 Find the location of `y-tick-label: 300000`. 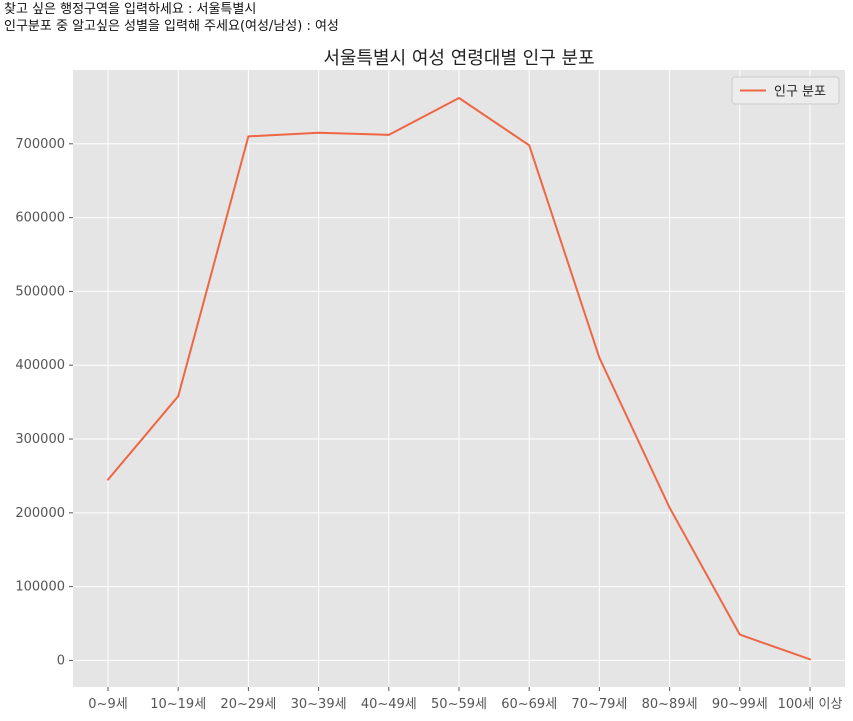

y-tick-label: 300000 is located at coordinates (40, 439).